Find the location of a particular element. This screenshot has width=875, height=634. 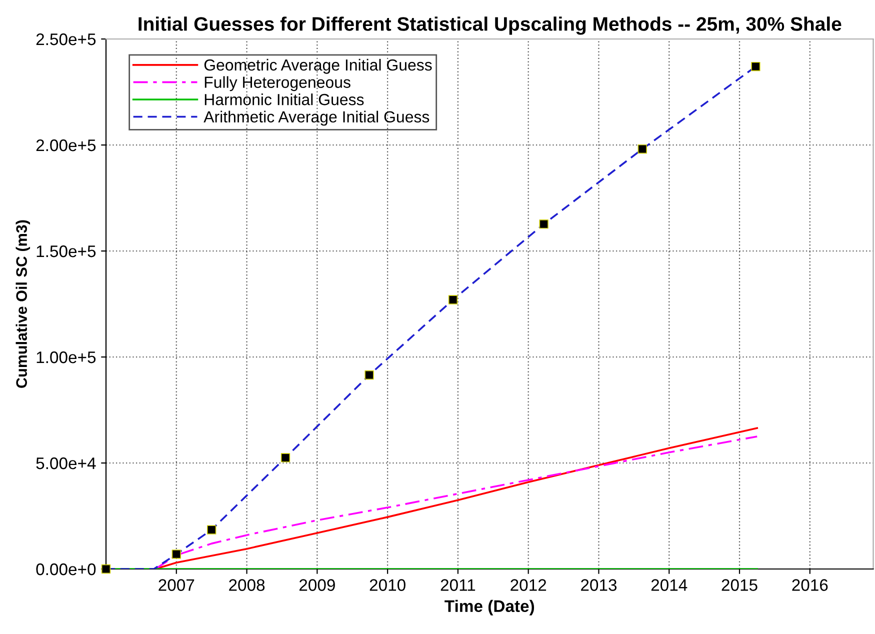

x-tick-label: 2010 is located at coordinates (388, 585).